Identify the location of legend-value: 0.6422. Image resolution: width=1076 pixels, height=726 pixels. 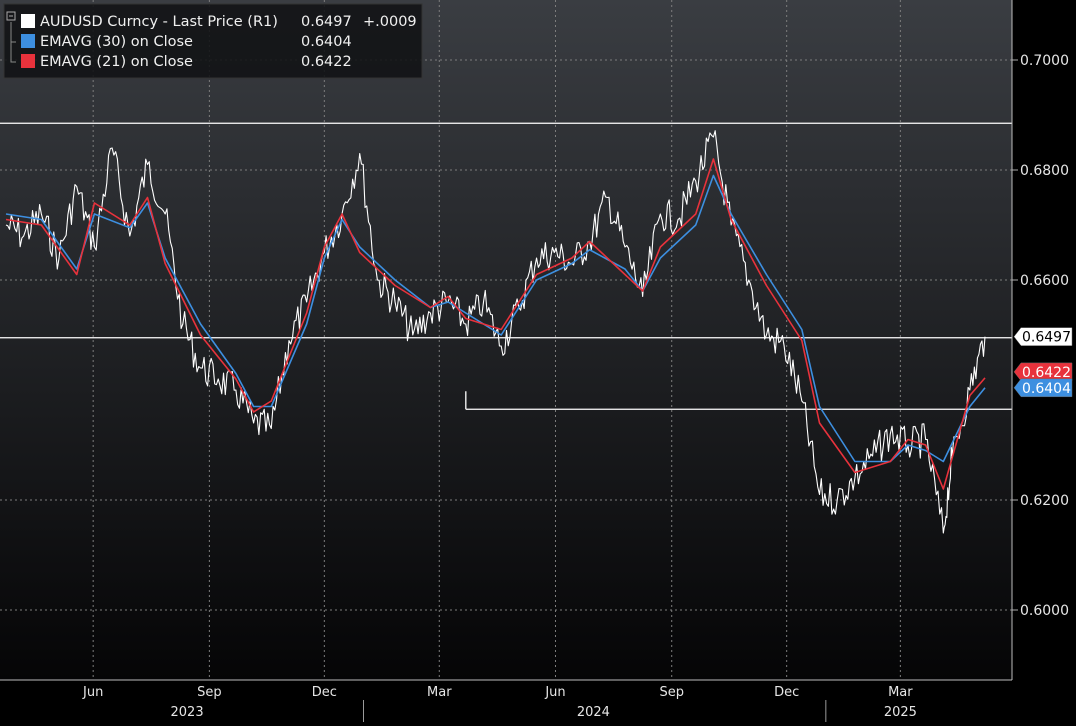
(326, 62).